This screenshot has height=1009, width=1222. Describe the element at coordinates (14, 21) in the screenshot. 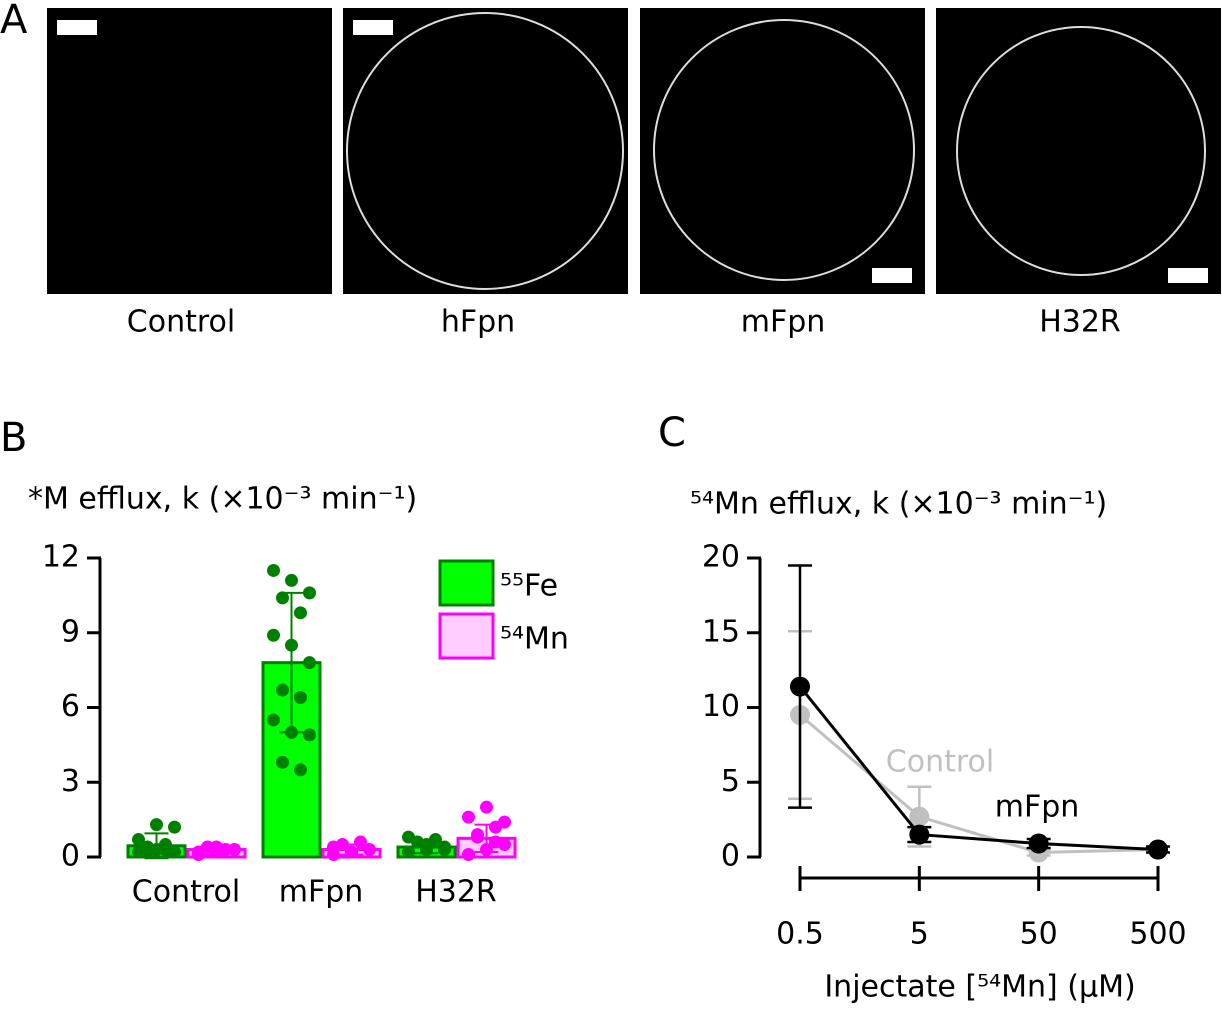

I see `panel-letter: A` at that location.